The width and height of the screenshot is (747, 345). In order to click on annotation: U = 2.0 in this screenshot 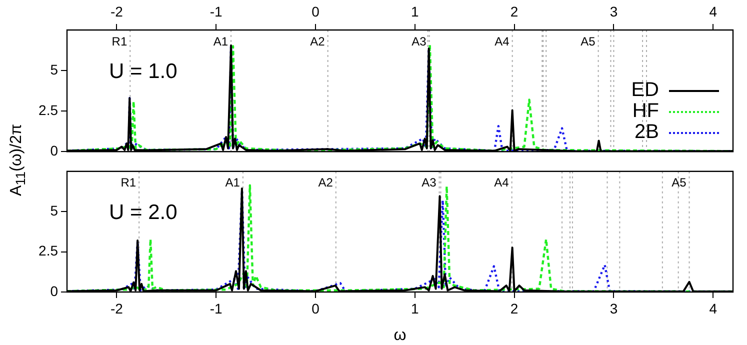, I will do `click(143, 212)`.